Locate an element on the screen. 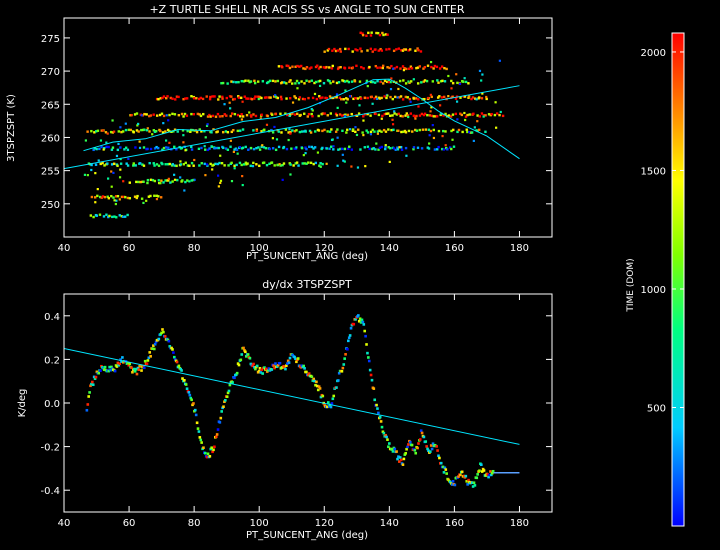 This screenshot has height=550, width=720. x-tick-label: 120 is located at coordinates (324, 523).